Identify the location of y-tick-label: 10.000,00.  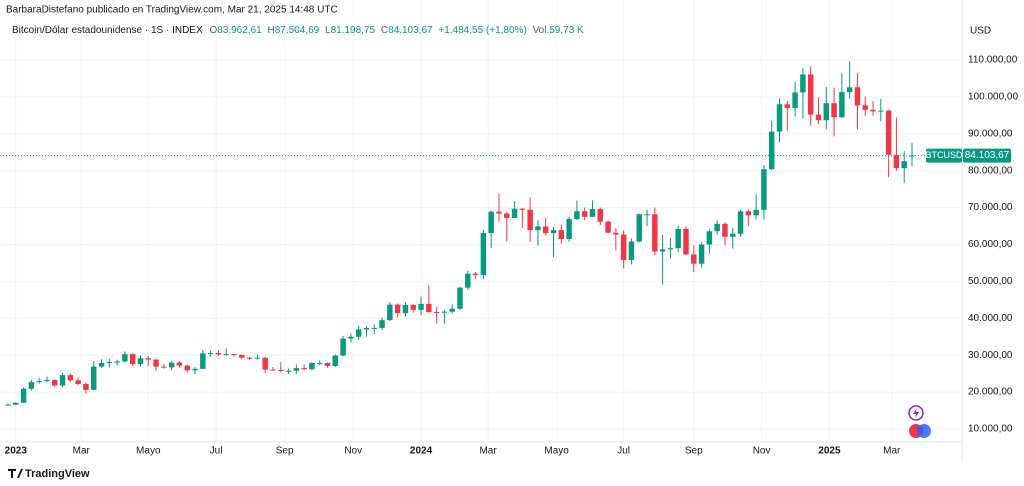
(990, 429).